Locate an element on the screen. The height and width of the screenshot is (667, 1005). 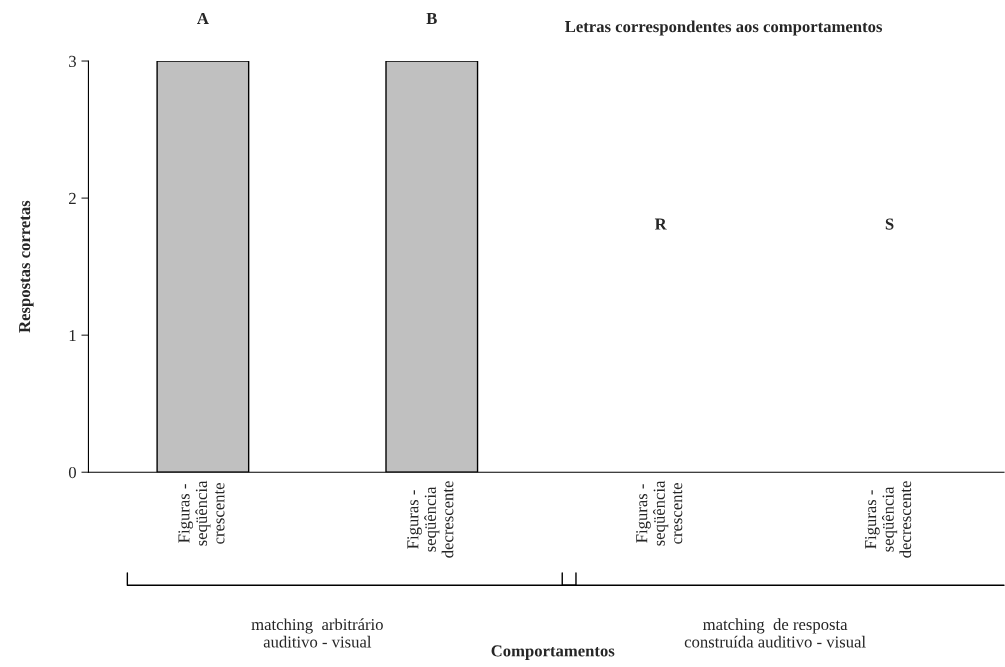
text: A is located at coordinates (203, 18).